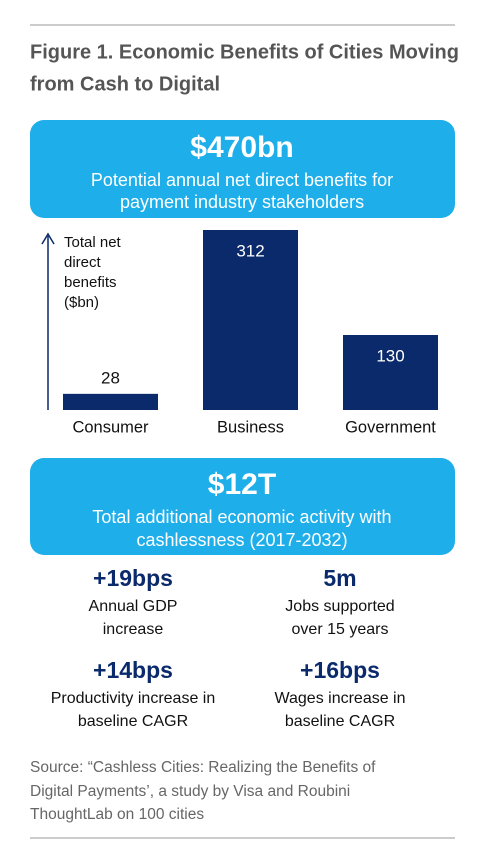 This screenshot has height=866, width=484. Describe the element at coordinates (81, 302) in the screenshot. I see `axis-label: ($bn)` at that location.